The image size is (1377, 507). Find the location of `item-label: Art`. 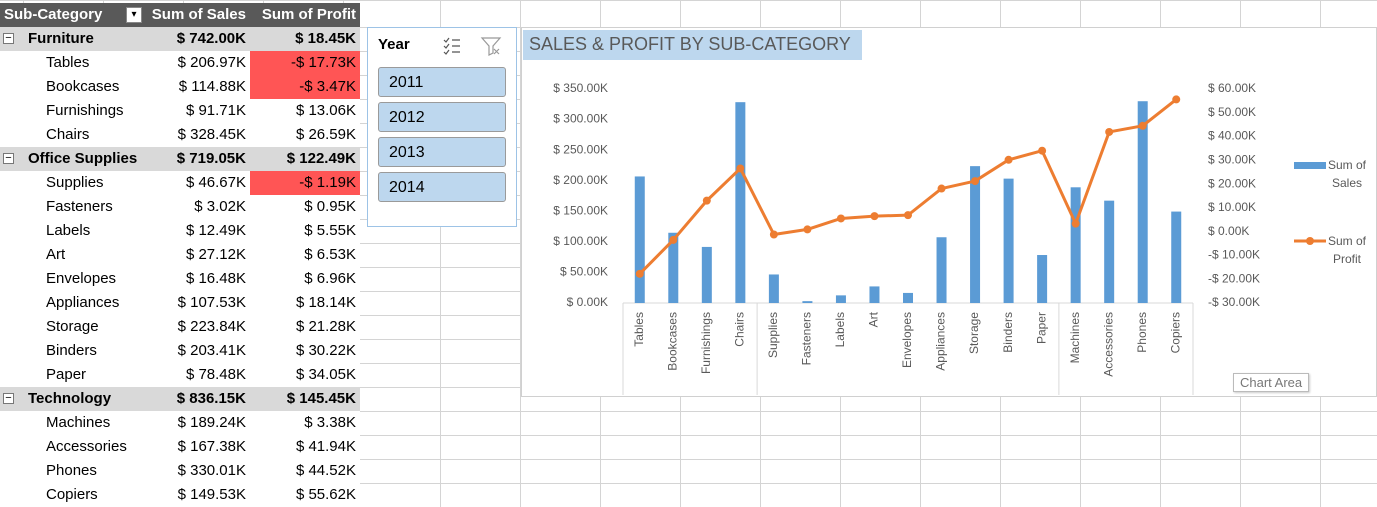

item-label: Art is located at coordinates (56, 254).